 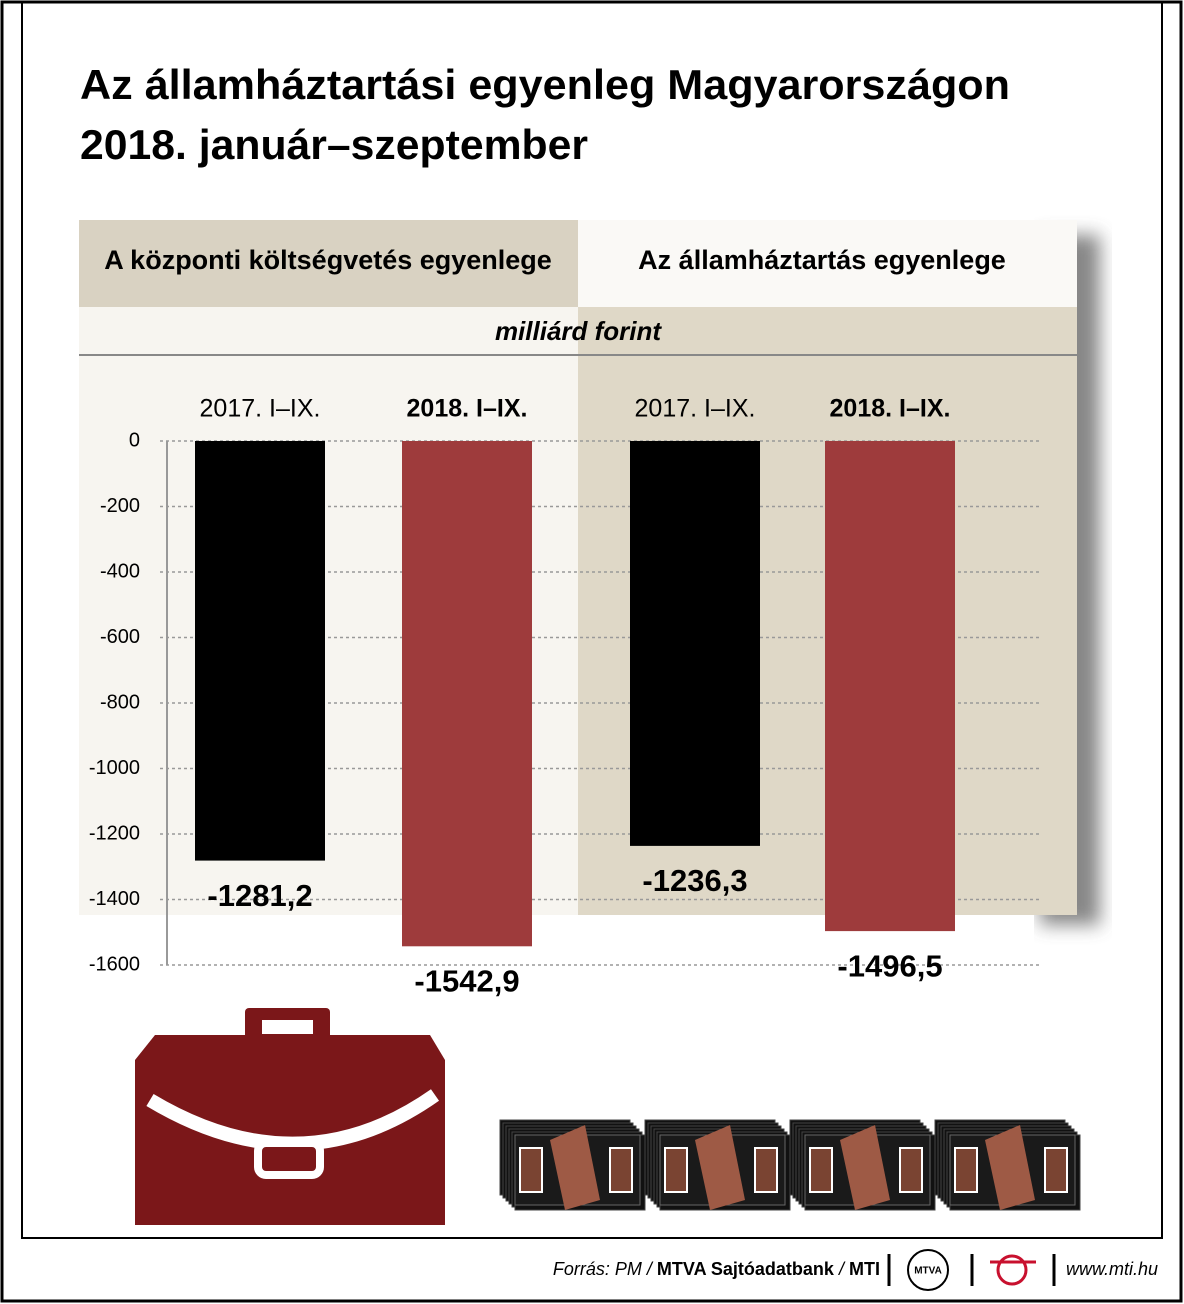 I want to click on y-tick-label: -400, so click(x=120, y=571).